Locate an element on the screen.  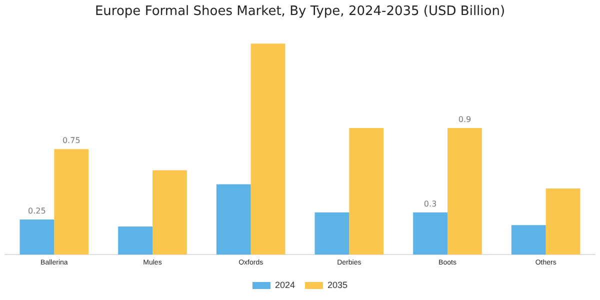
legend-label: 2035 is located at coordinates (338, 285).